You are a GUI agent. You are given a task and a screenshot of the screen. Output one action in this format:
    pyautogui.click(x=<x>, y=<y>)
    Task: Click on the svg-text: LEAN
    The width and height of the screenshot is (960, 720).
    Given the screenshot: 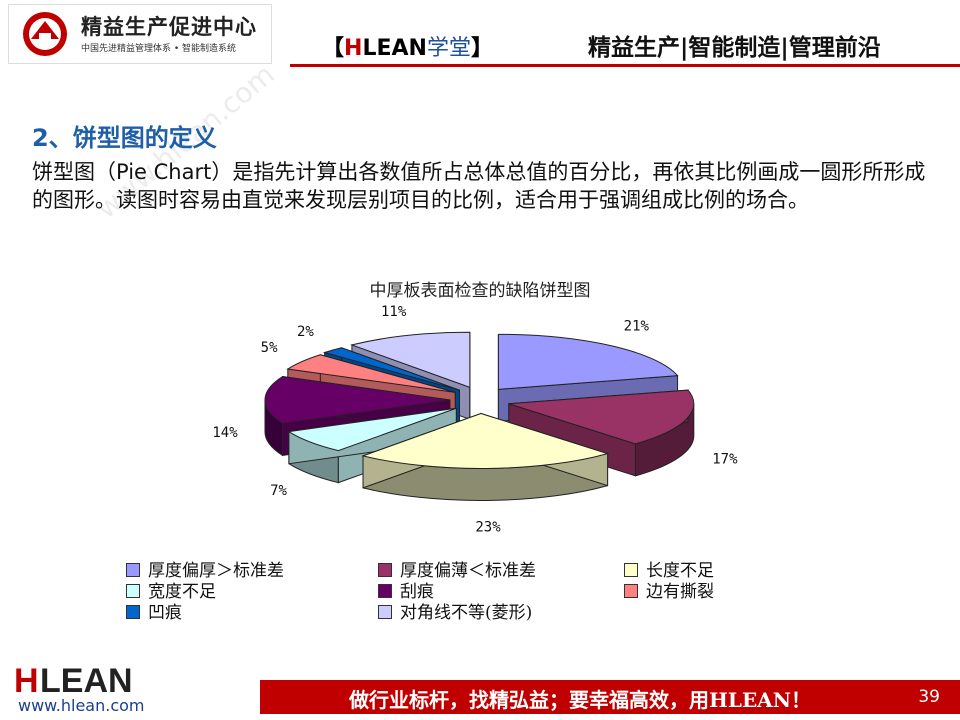 What is the action you would take?
    pyautogui.click(x=86, y=680)
    